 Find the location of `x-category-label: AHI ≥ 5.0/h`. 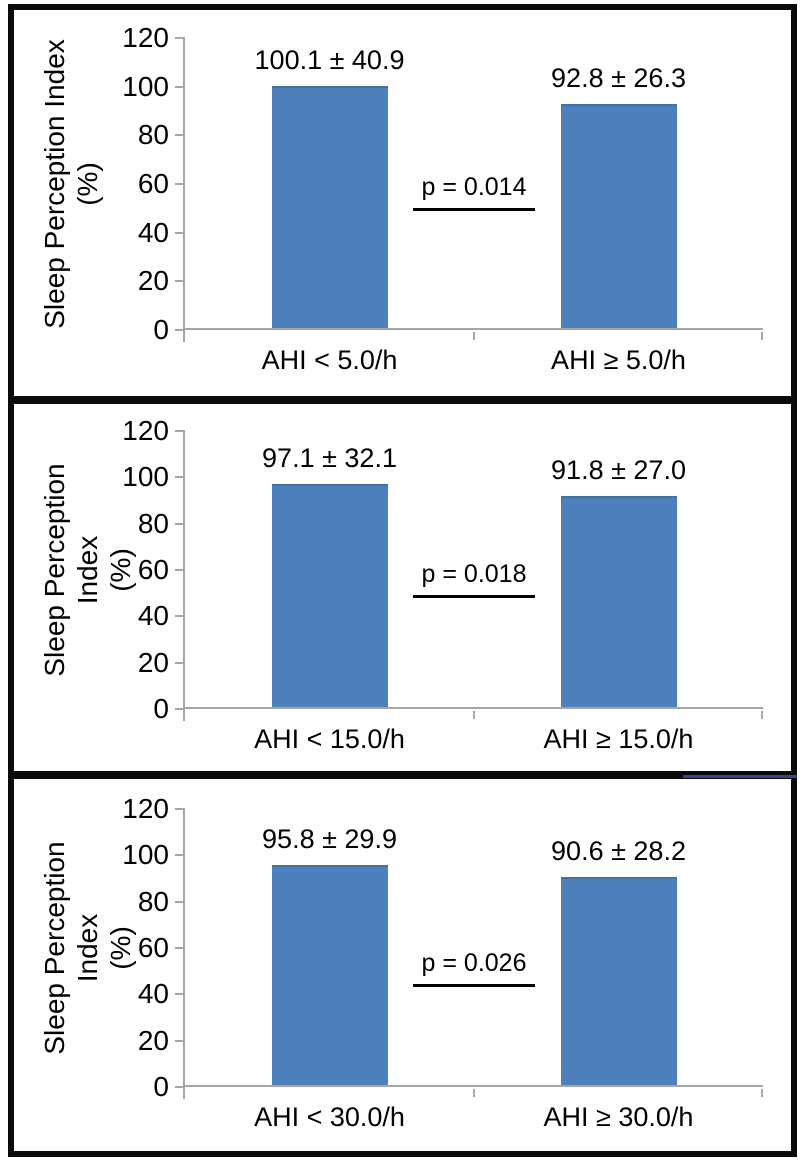

x-category-label: AHI ≥ 5.0/h is located at coordinates (618, 360).